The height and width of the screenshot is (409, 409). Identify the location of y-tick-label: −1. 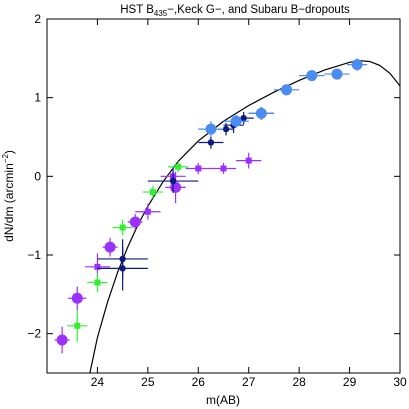
(34, 255).